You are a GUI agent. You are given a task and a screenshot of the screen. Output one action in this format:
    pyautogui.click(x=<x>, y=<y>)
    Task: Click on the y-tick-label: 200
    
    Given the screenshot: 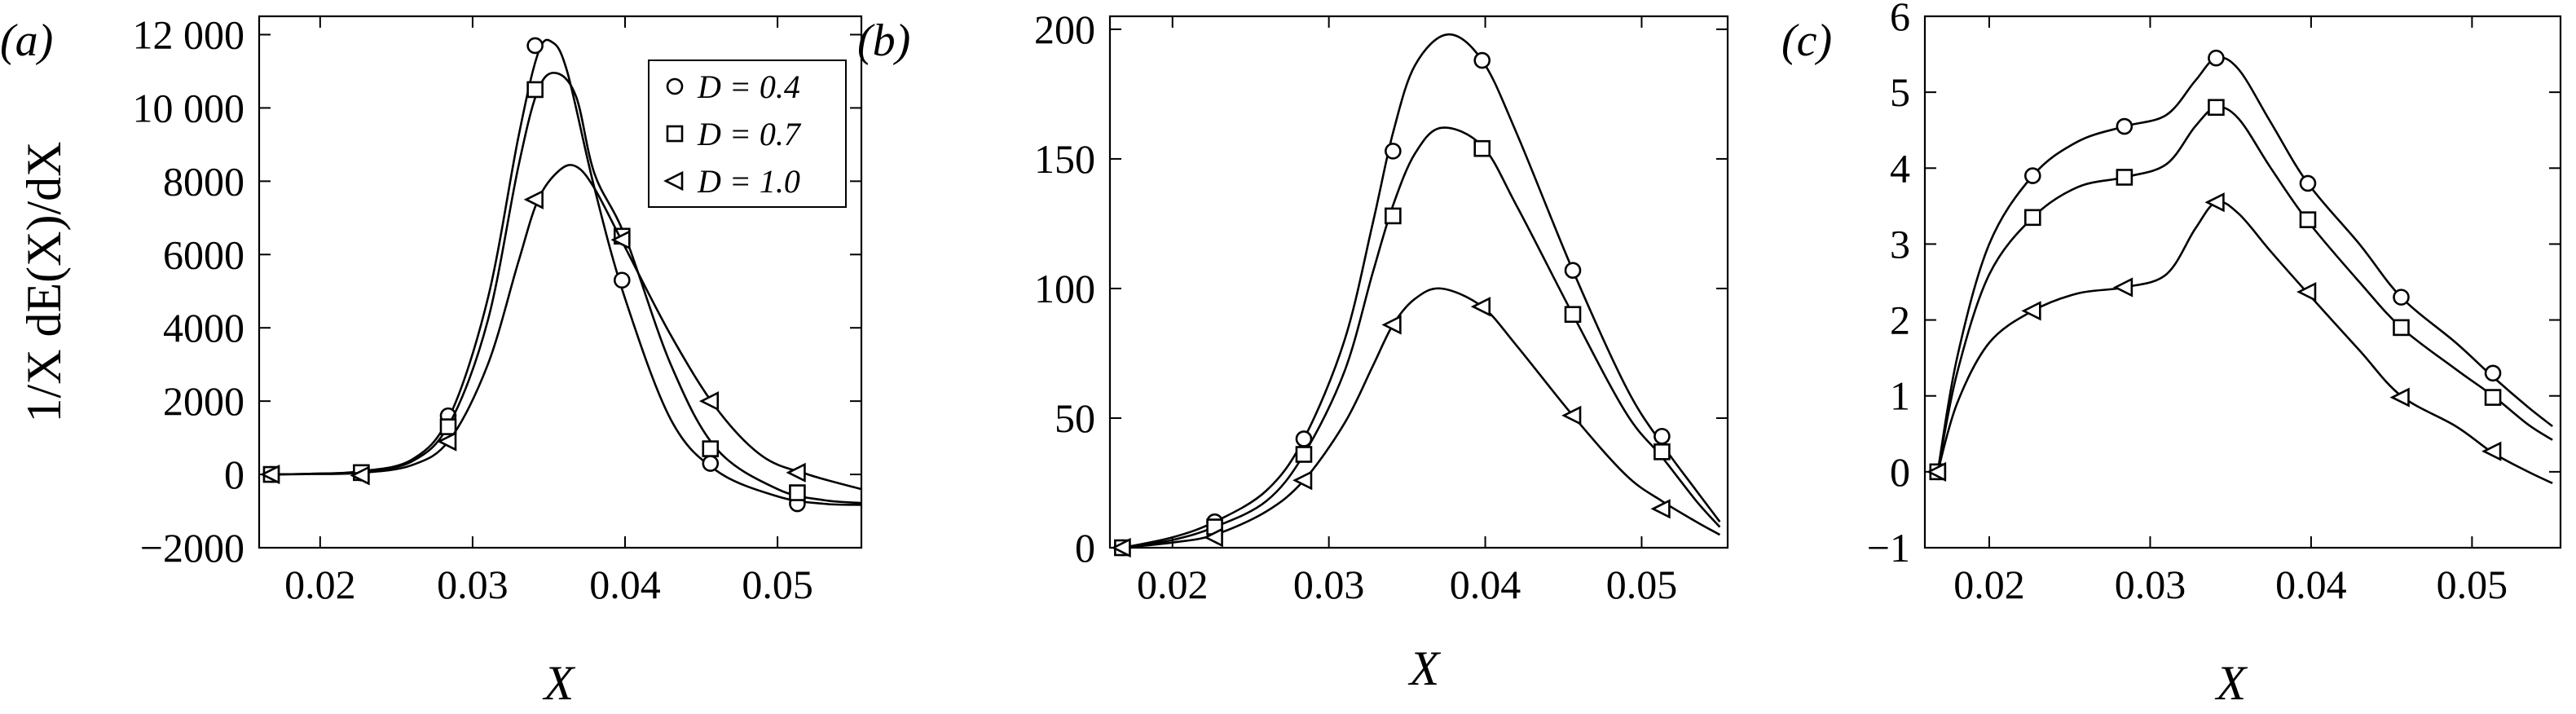 What is the action you would take?
    pyautogui.click(x=1064, y=30)
    